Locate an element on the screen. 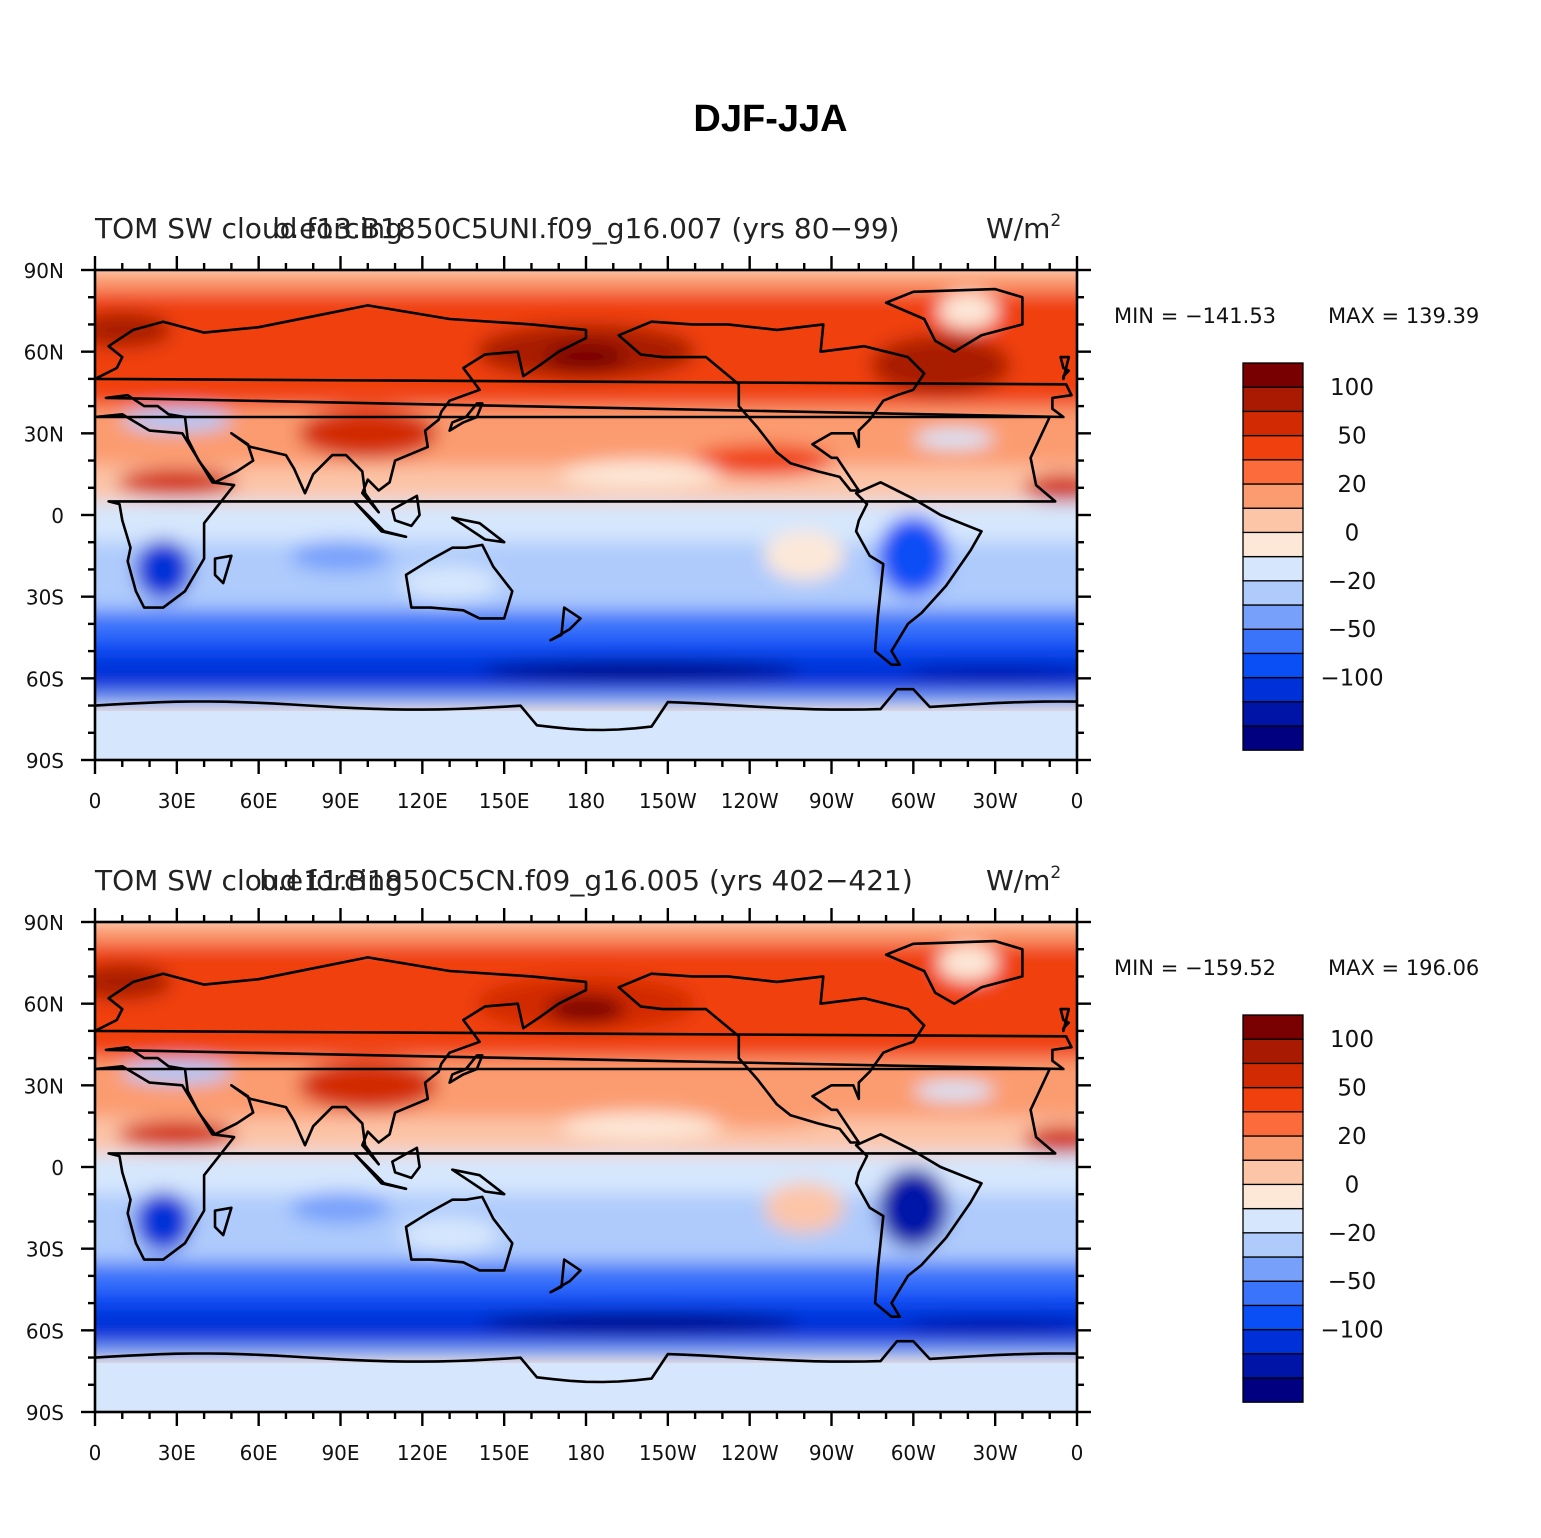 This screenshot has height=1538, width=1541. southern-ocean-core is located at coordinates (640, 670).